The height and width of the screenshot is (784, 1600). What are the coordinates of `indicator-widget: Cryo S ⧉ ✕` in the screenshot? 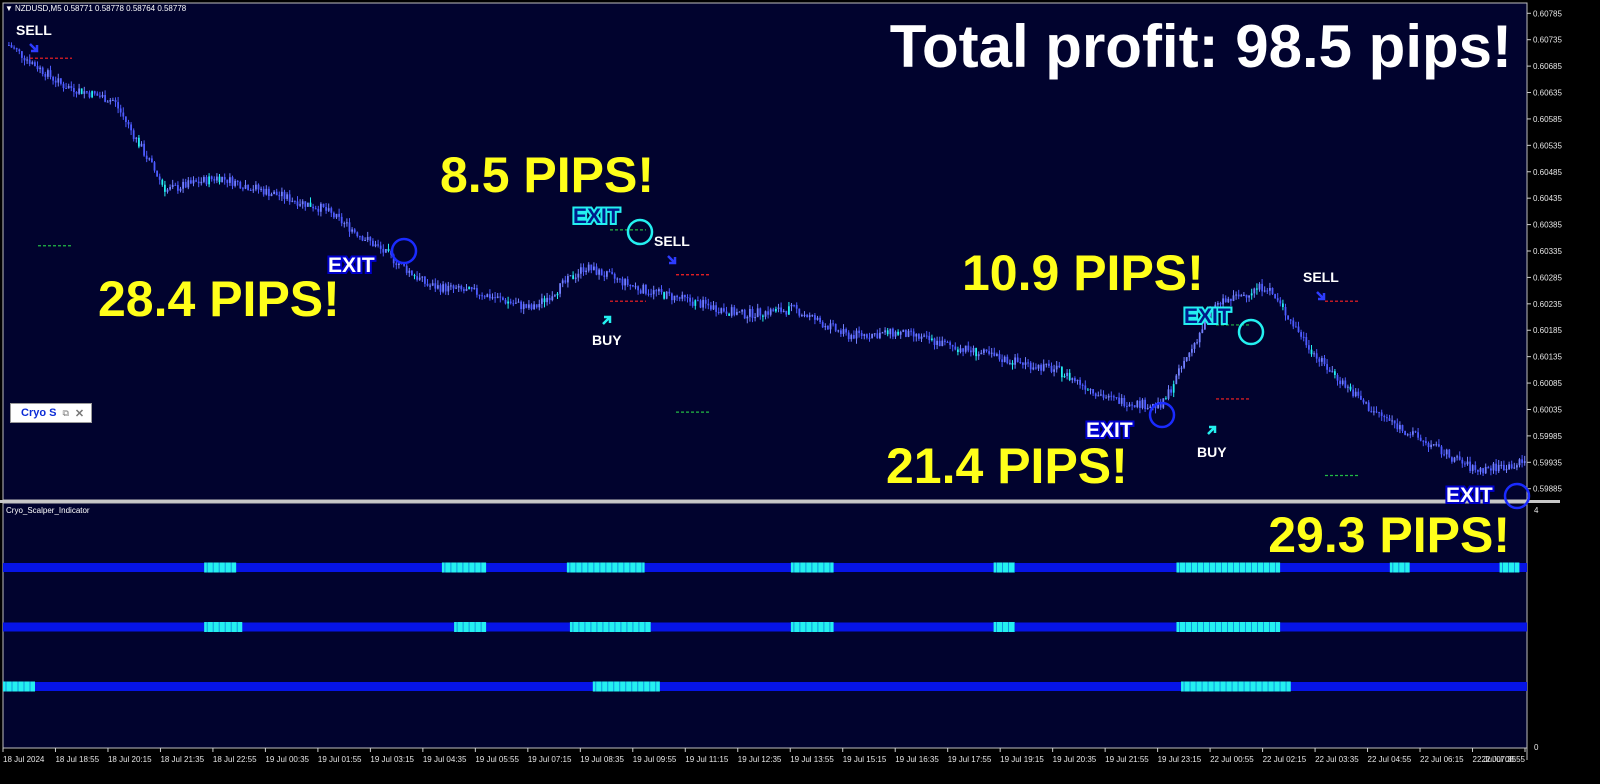 It's located at (51, 413).